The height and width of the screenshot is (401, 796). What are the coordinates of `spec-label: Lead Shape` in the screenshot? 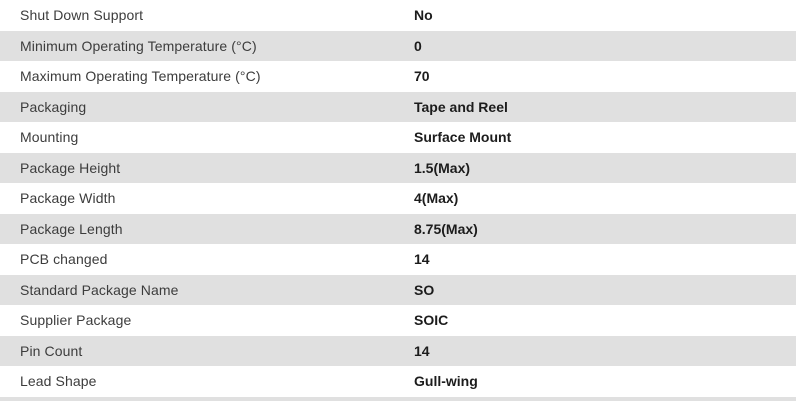 It's located at (58, 381).